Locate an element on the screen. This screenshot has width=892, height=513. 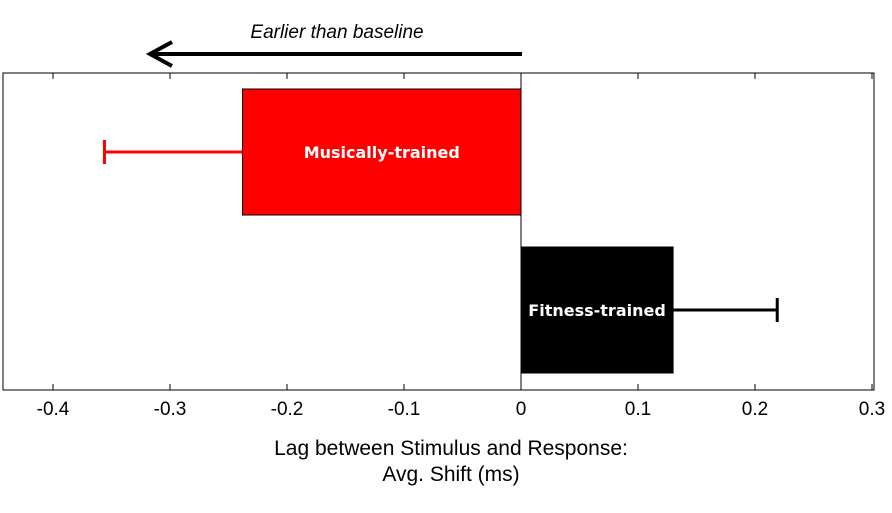
bar-label-fitness-trained: Fitness-trained is located at coordinates (597, 310).